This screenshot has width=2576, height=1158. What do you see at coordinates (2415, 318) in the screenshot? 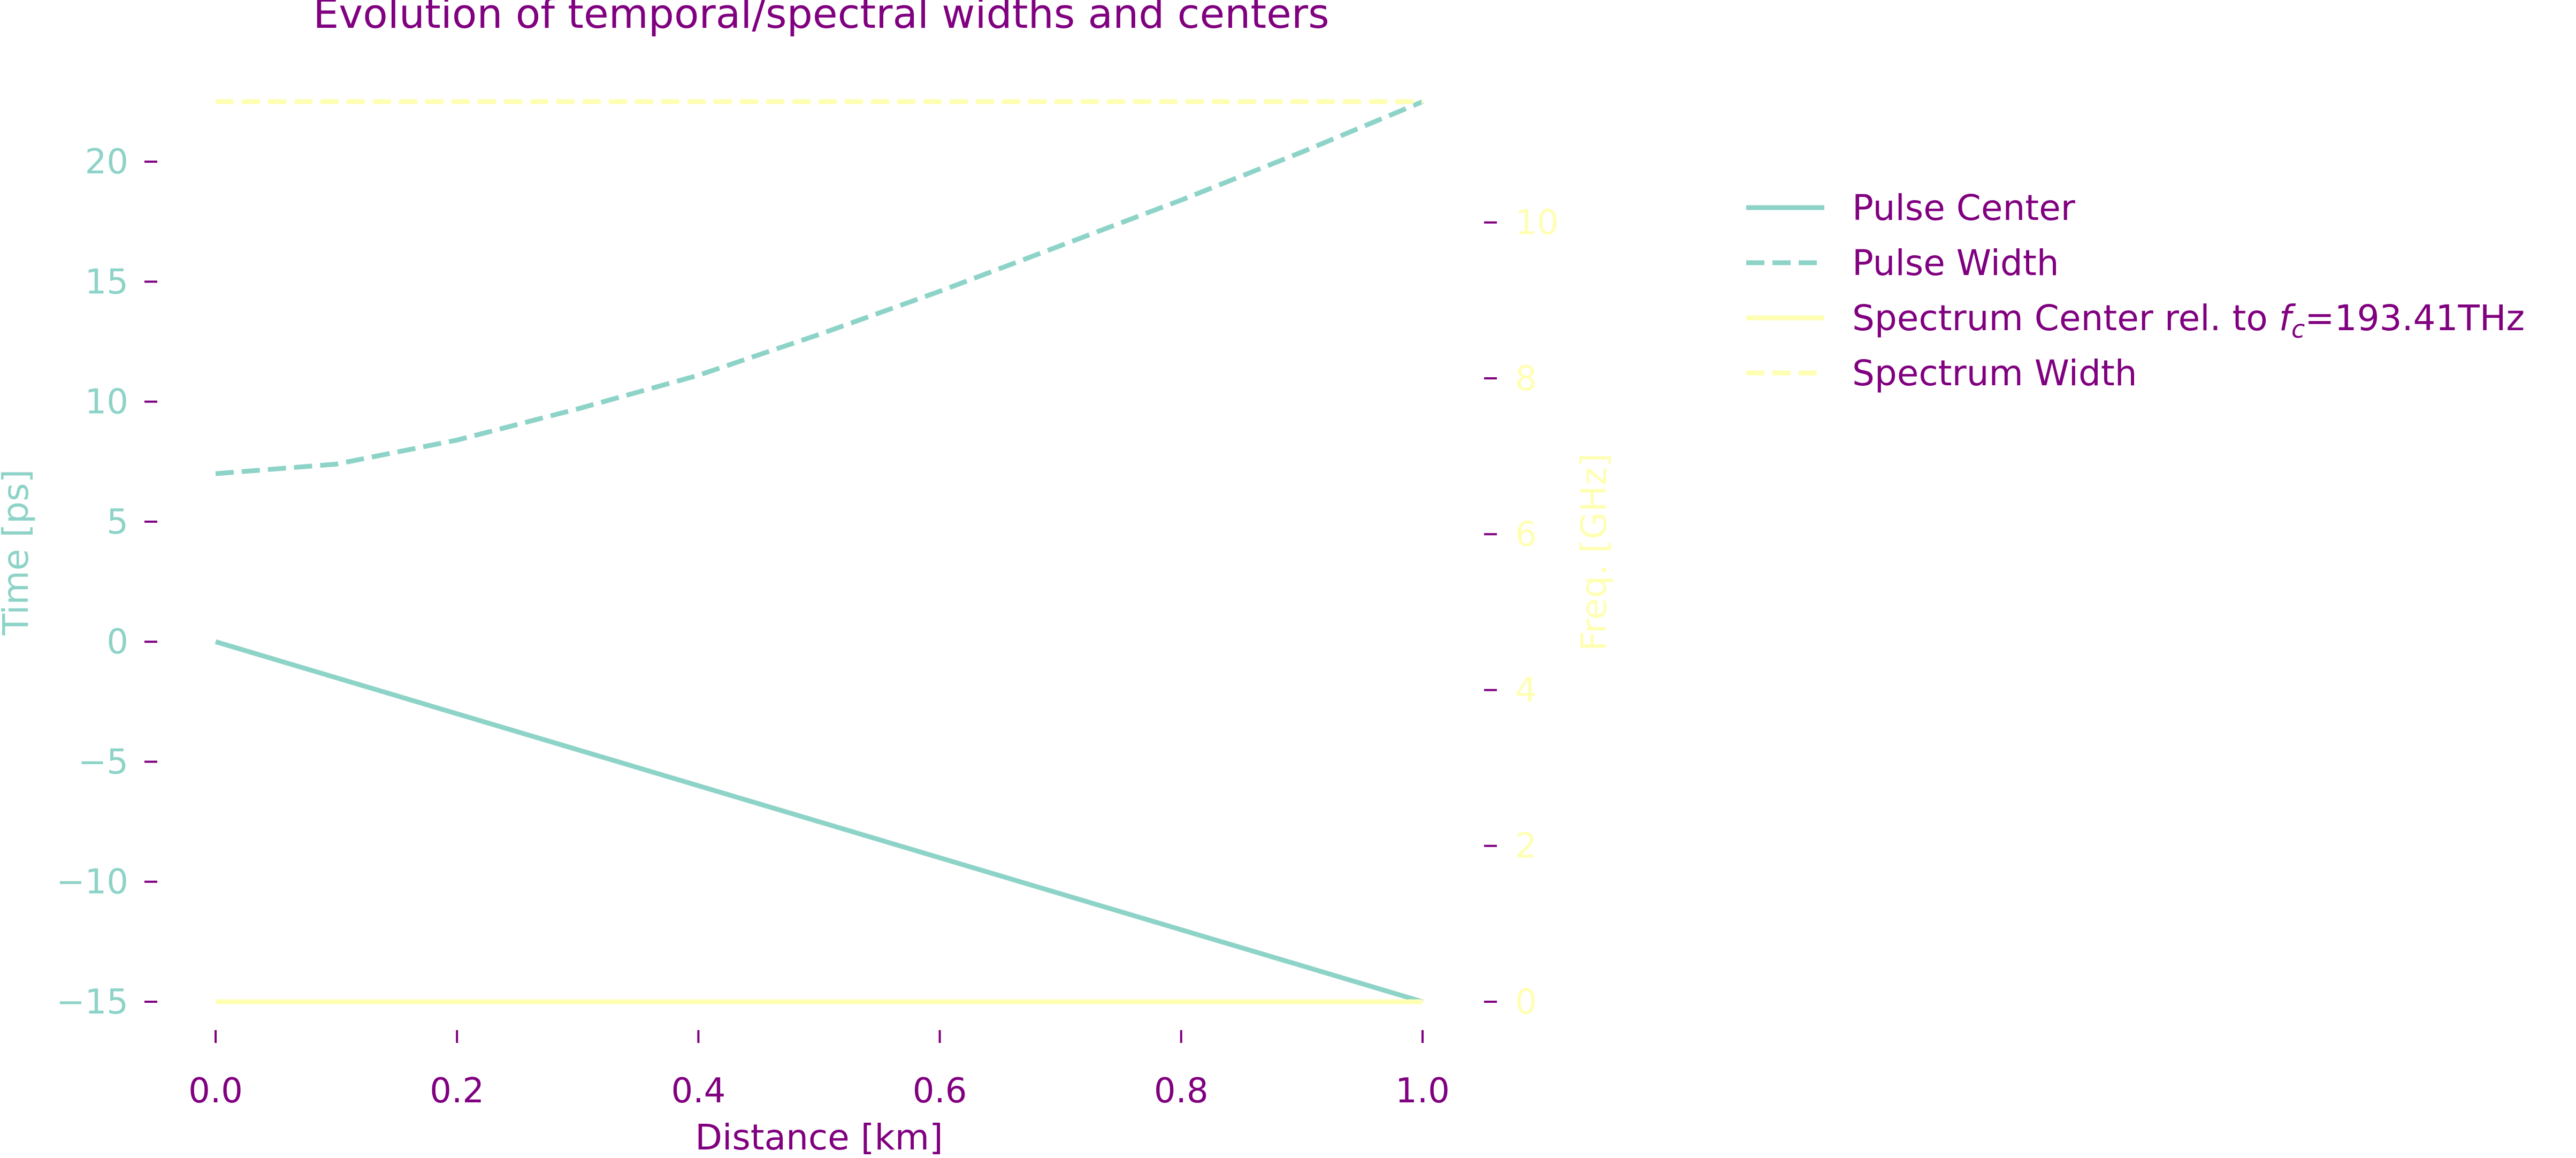
I see `legend-label-suffix: =193.41THz` at bounding box center [2415, 318].